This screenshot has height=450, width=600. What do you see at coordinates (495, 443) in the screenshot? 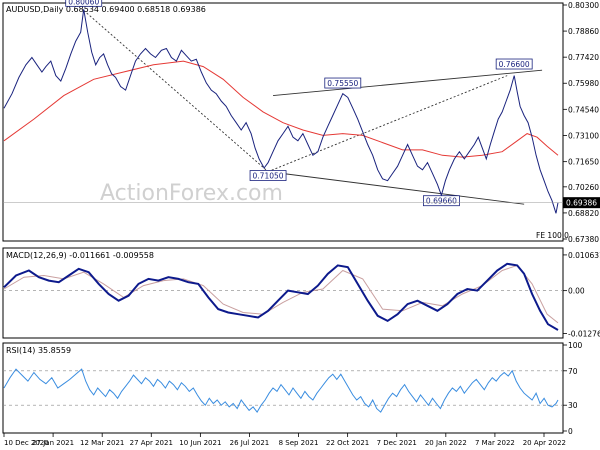
I see `x-tick-label: 7 Mar 2022` at bounding box center [495, 443].